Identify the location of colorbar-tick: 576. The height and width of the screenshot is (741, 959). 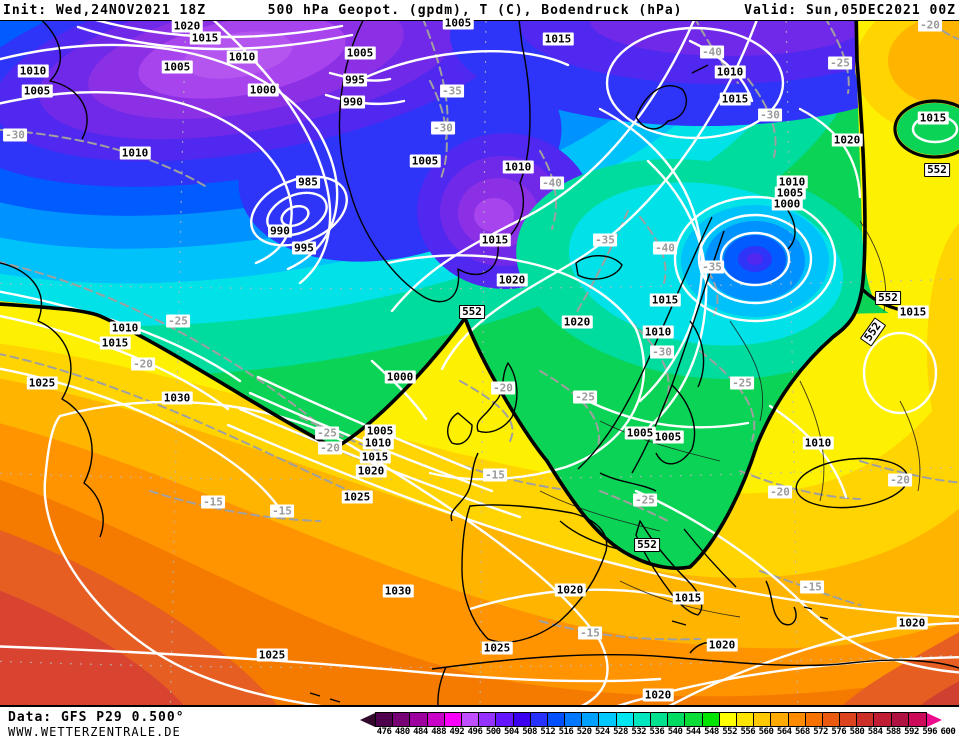
(839, 732).